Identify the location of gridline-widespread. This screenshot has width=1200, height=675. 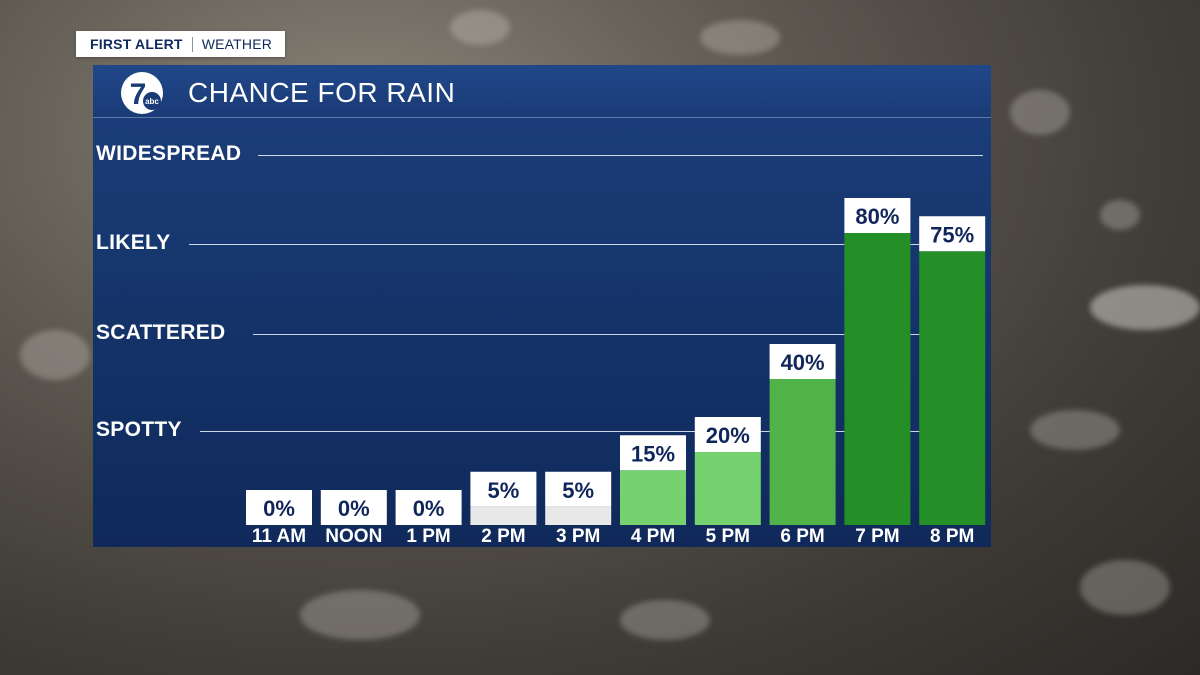
(620, 155).